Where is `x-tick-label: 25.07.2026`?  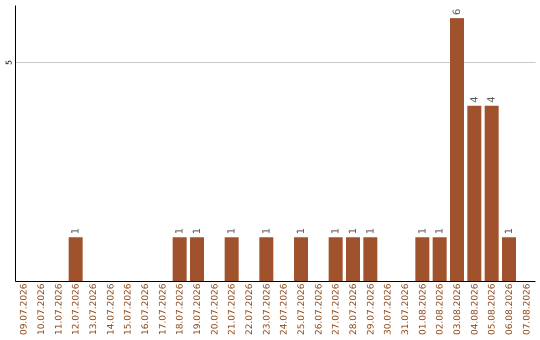 x-tick-label: 25.07.2026 is located at coordinates (302, 309).